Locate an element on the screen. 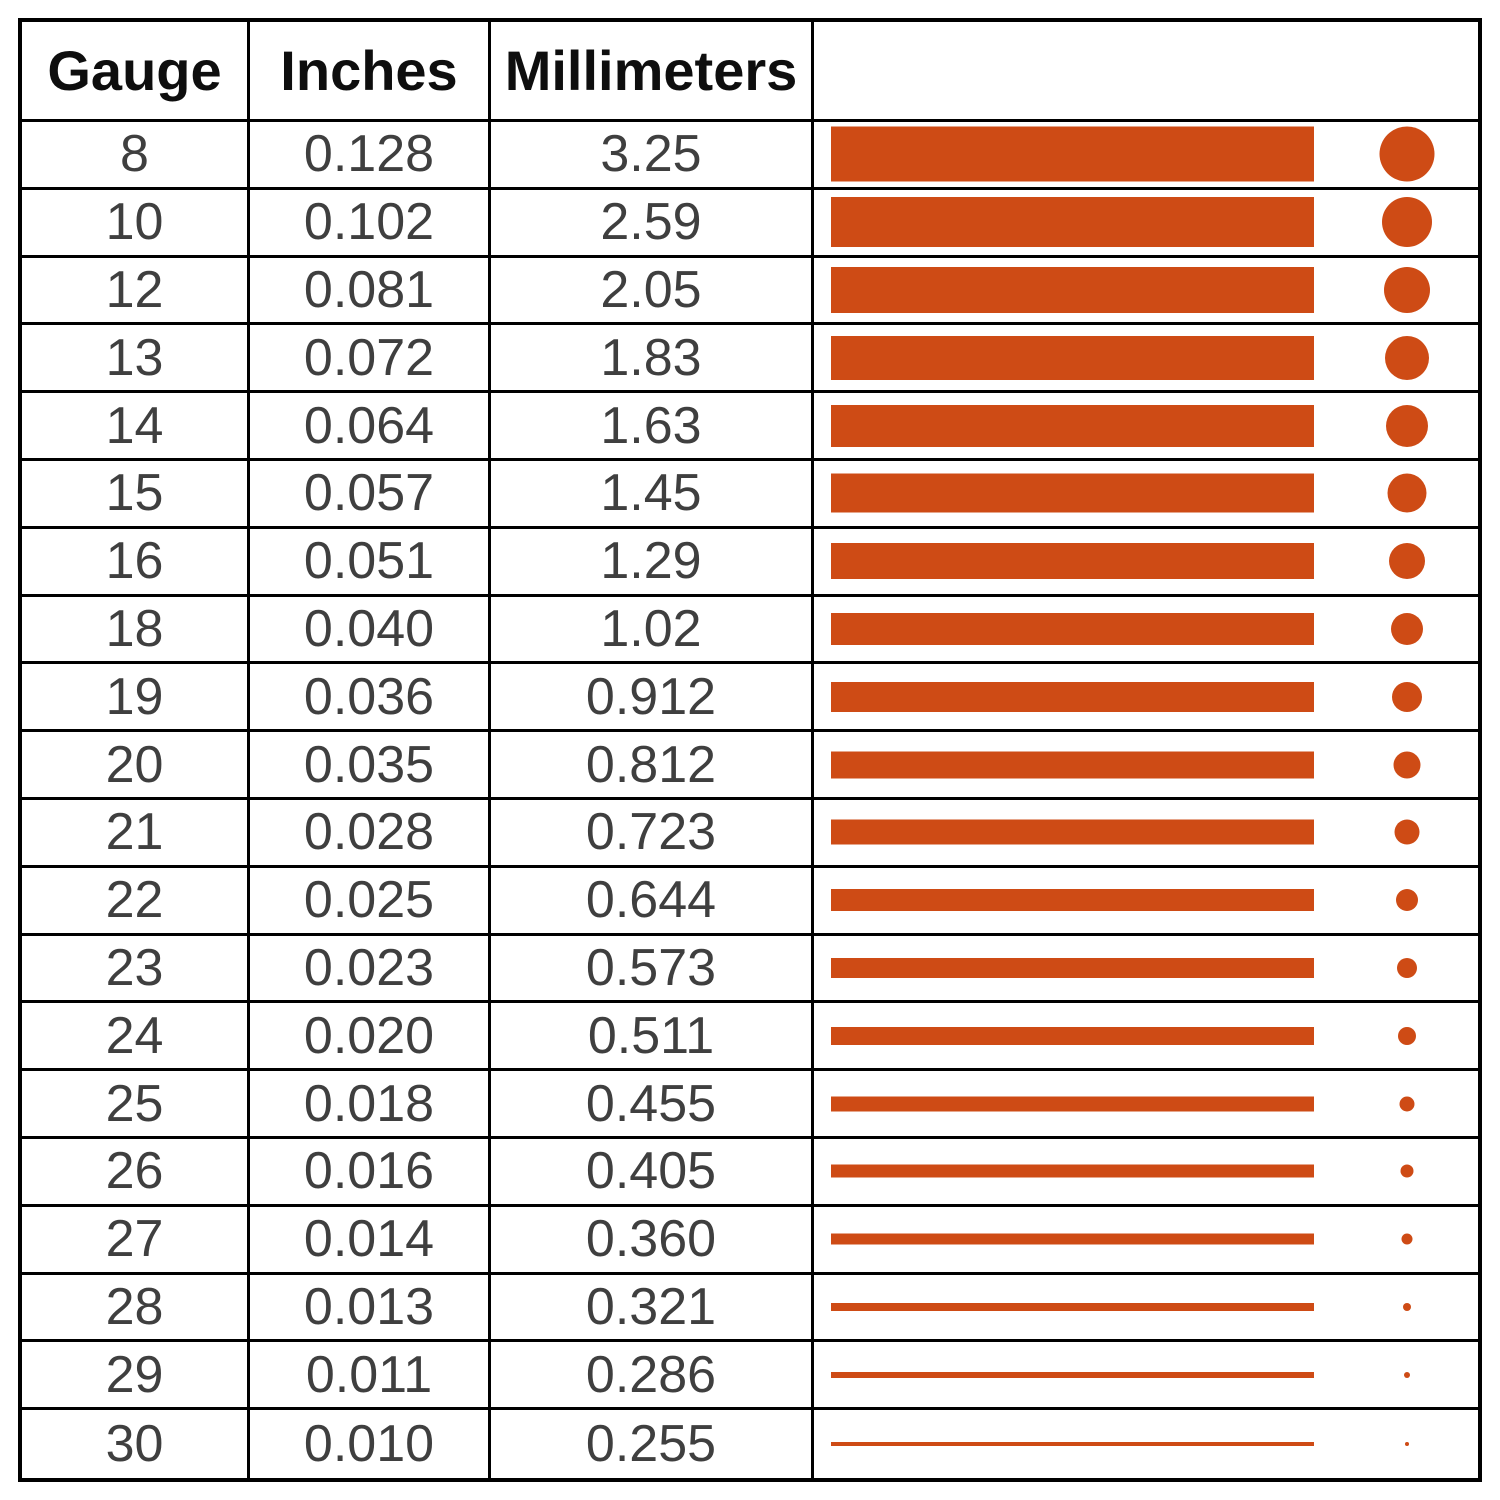 The image size is (1500, 1500). header-millimeters: Millimeters is located at coordinates (652, 70).